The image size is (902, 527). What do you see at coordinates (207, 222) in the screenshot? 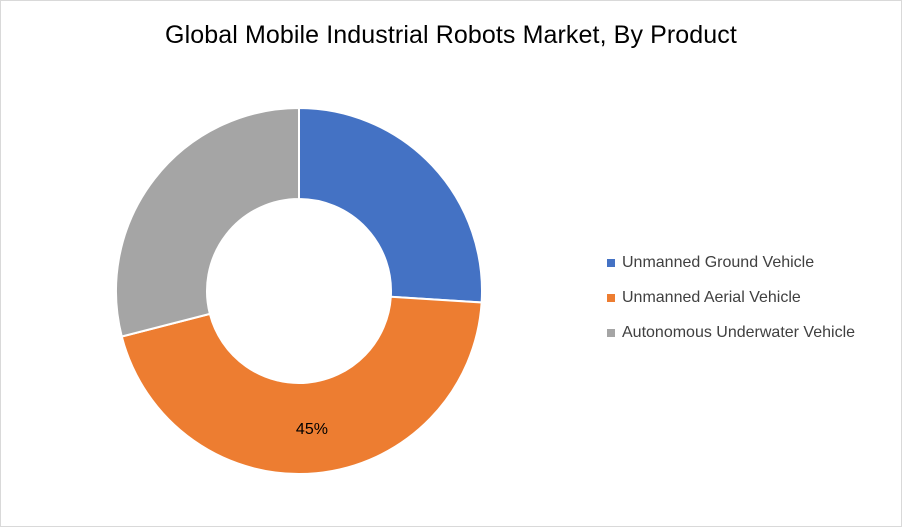
I see `slice-autonomous-underwater-vehicle` at bounding box center [207, 222].